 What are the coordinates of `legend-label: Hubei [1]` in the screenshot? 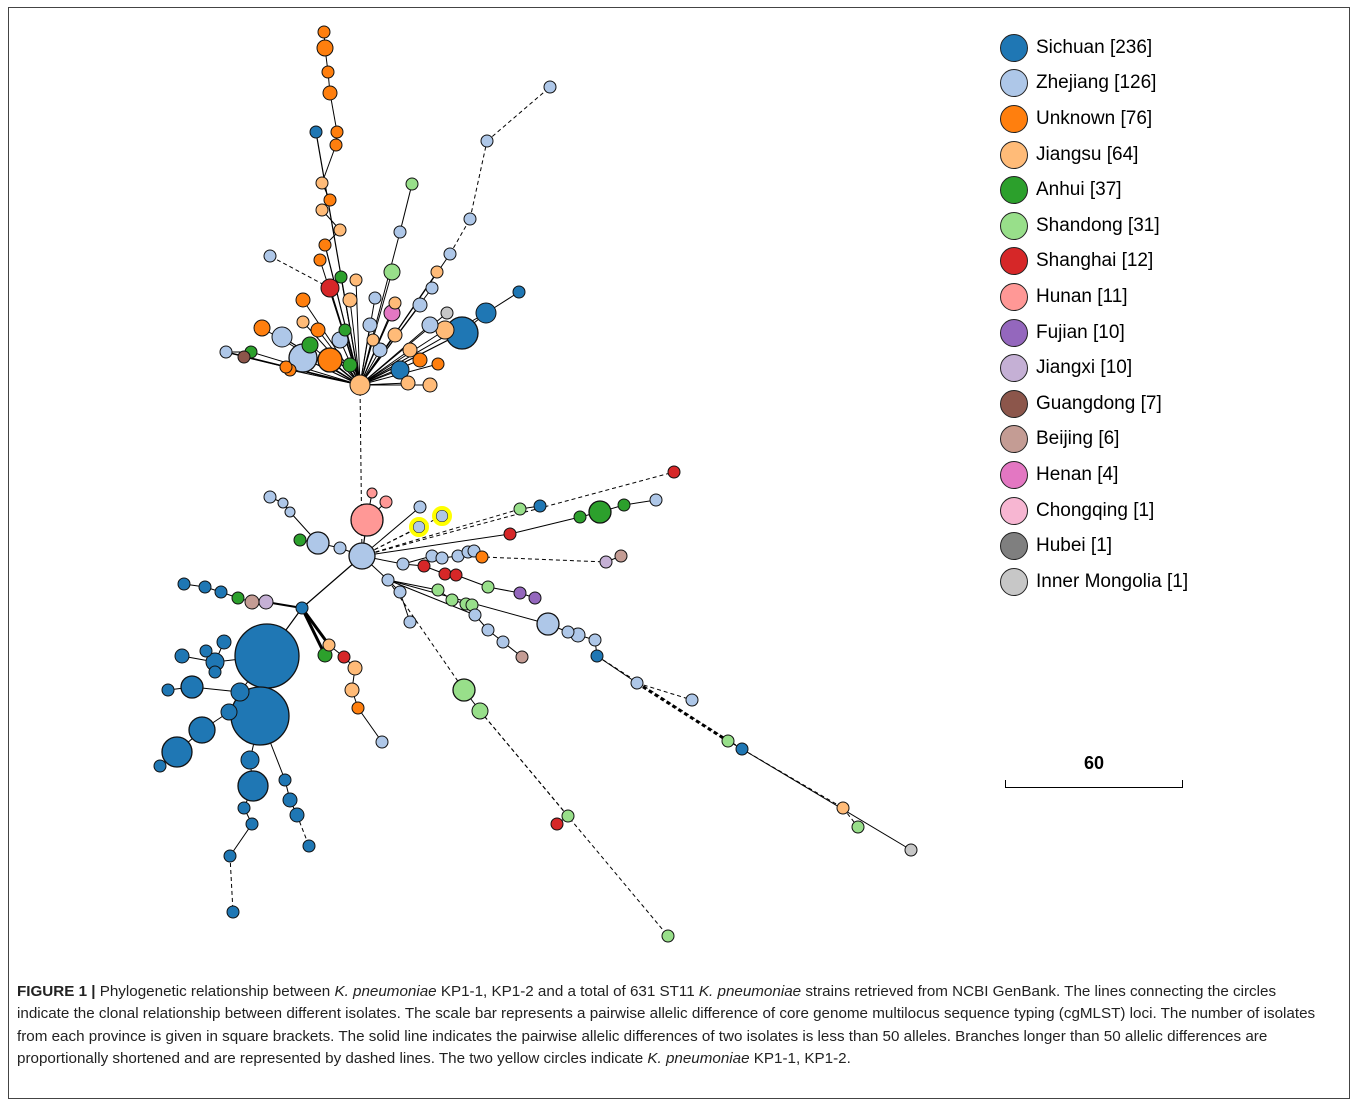 It's located at (1074, 546).